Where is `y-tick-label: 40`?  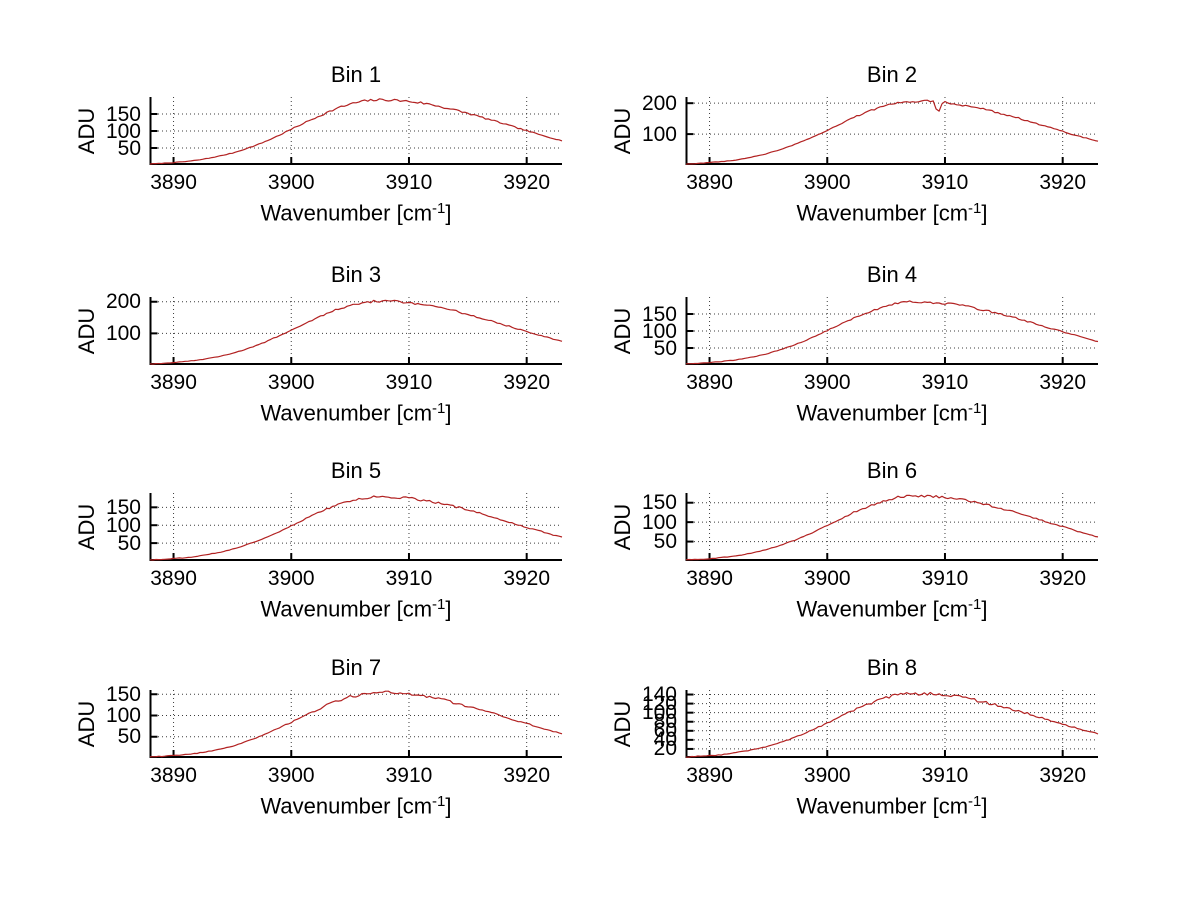 y-tick-label: 40 is located at coordinates (665, 740).